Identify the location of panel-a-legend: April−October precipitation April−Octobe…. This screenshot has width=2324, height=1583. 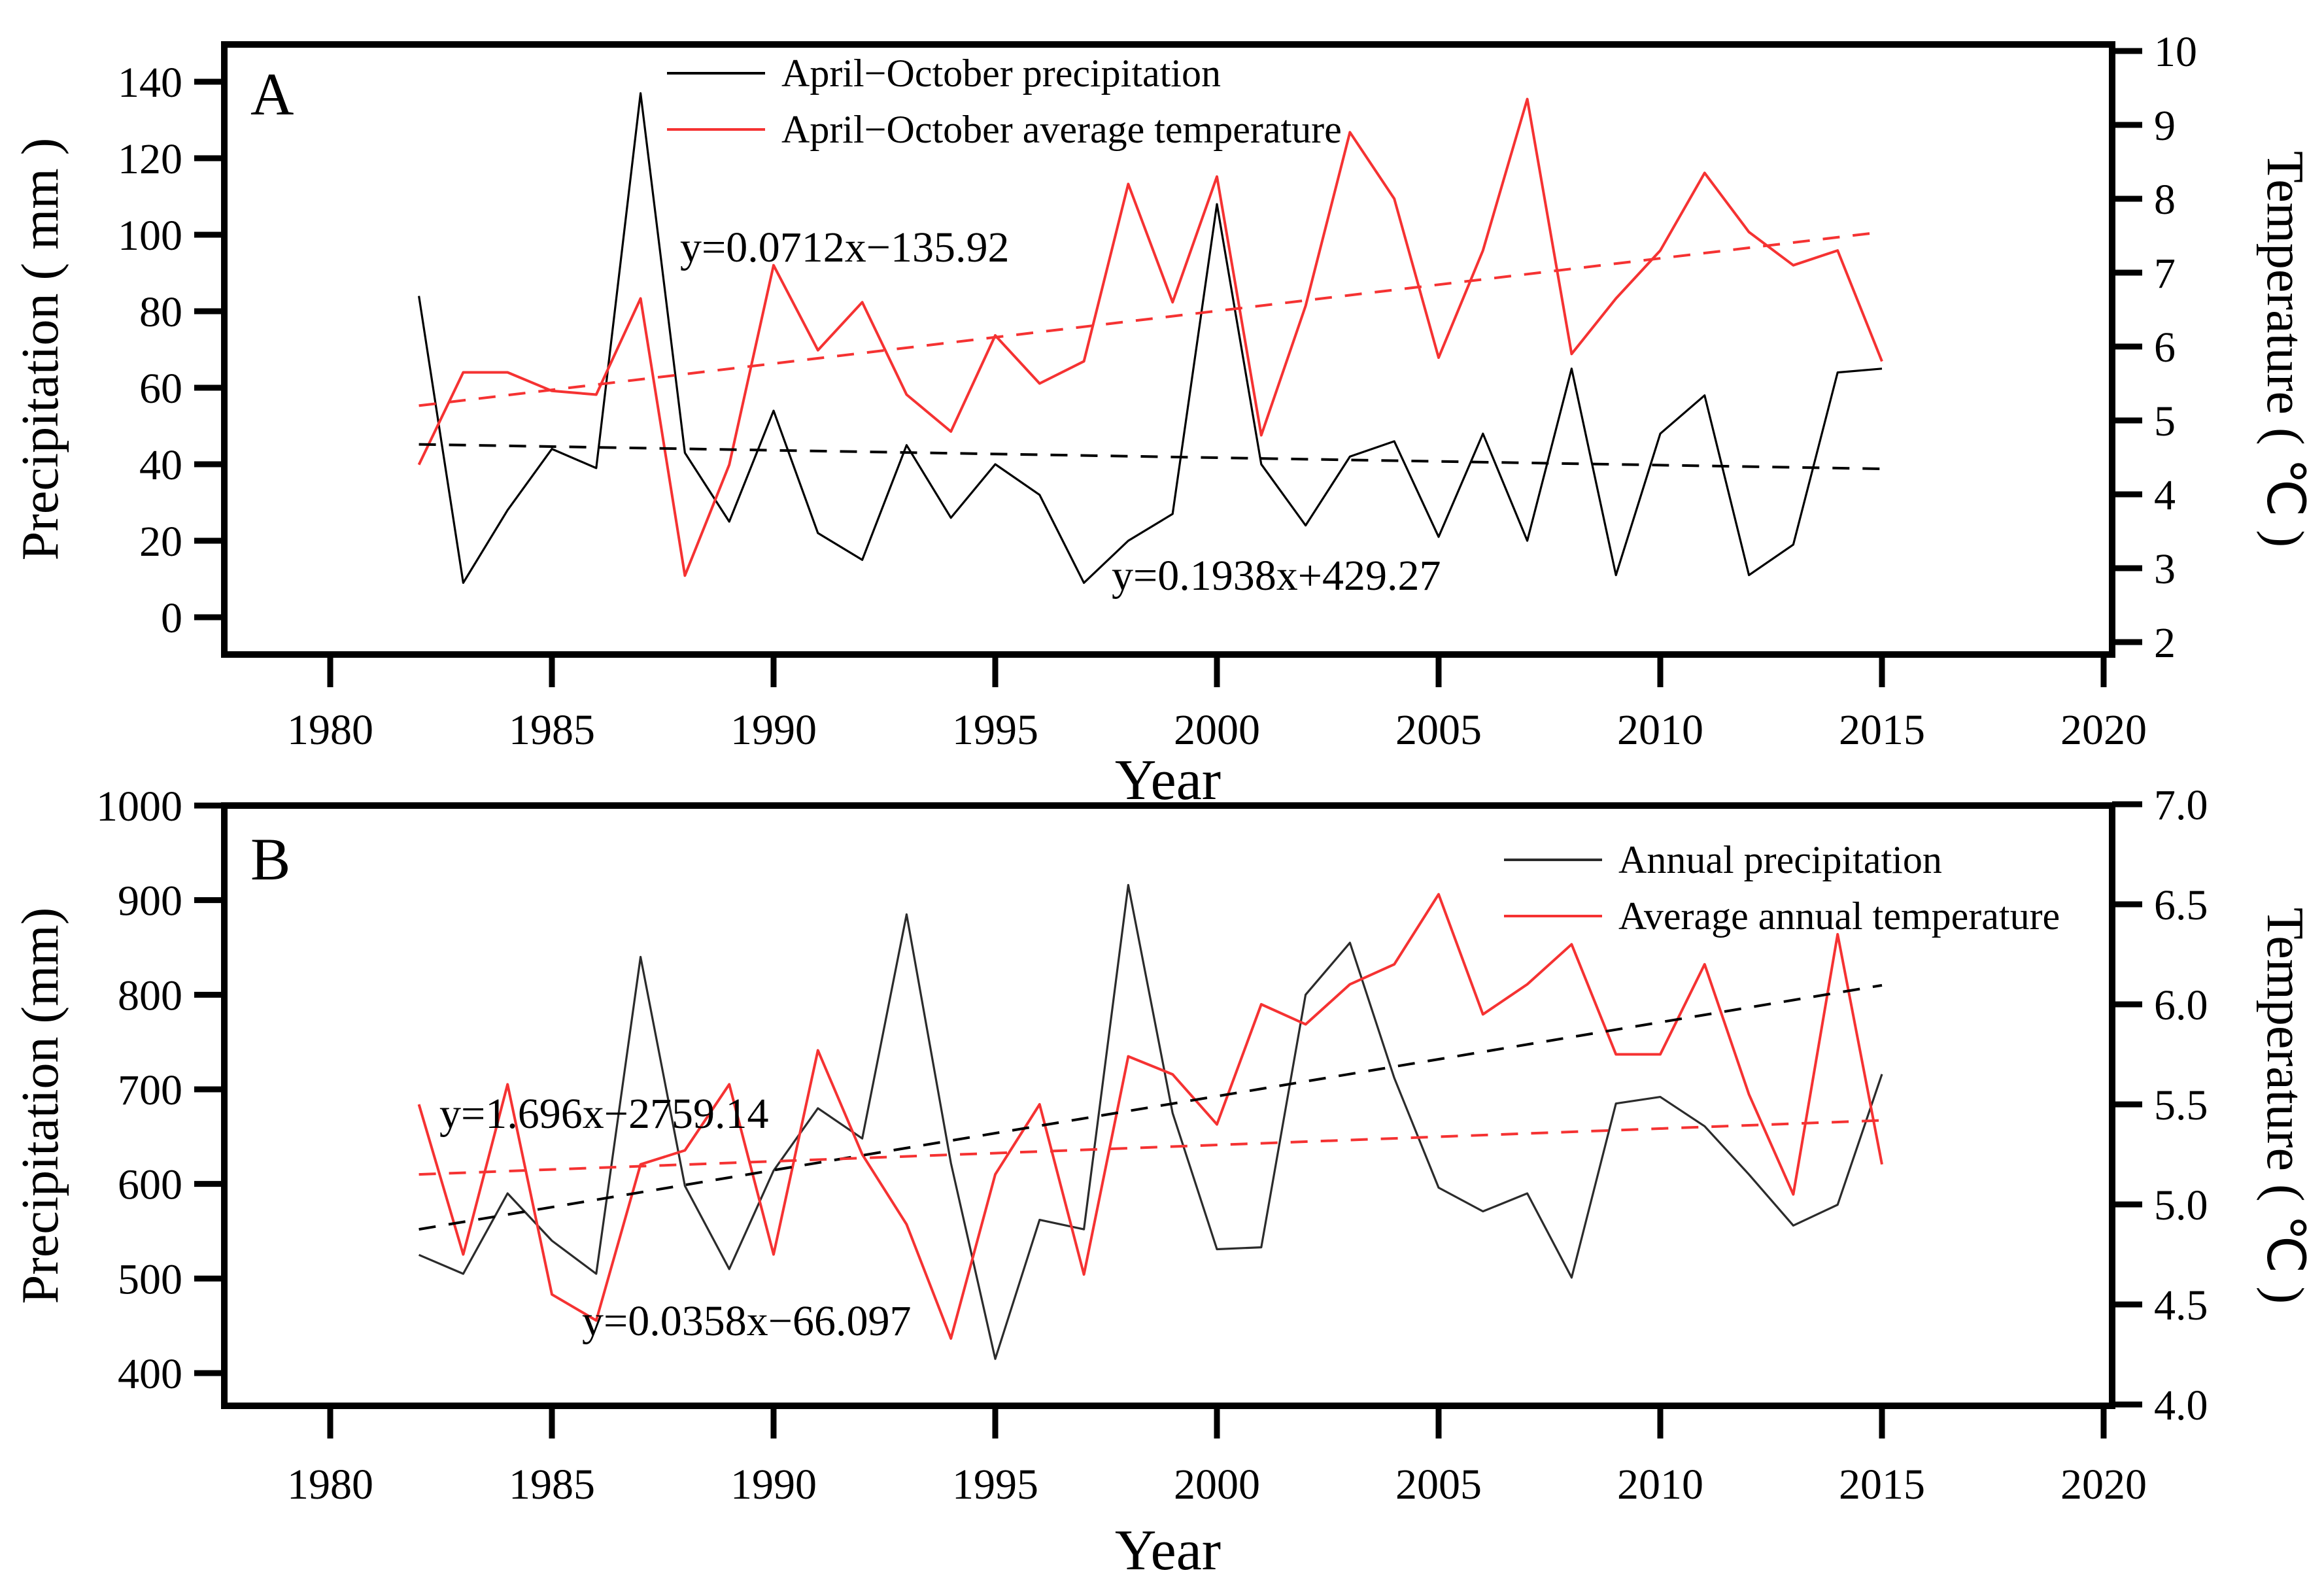
(1005, 101).